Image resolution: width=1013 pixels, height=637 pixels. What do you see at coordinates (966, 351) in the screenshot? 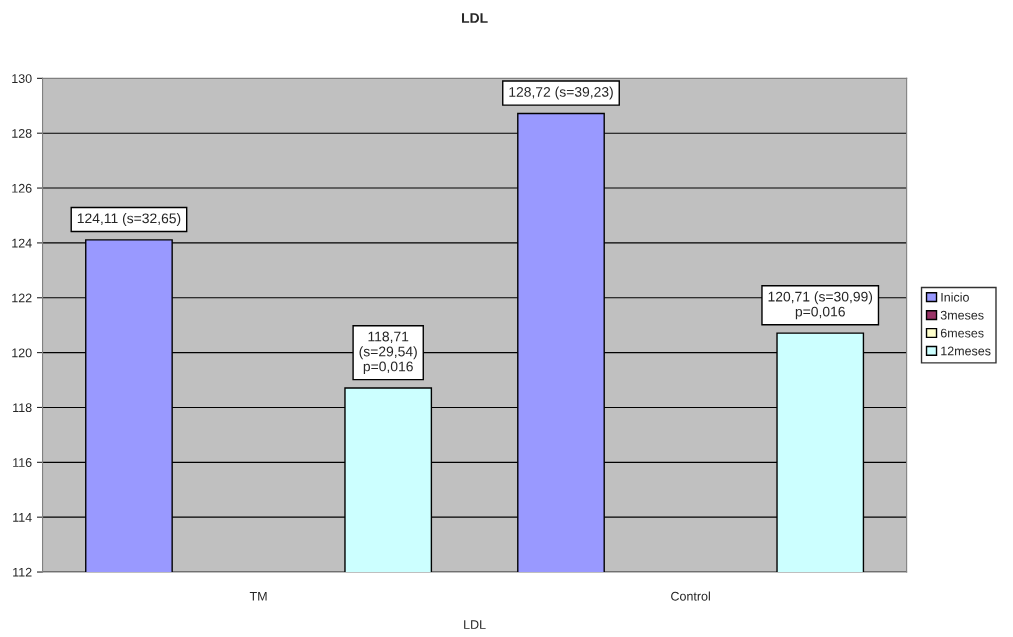
I see `legend-label: 12meses` at bounding box center [966, 351].